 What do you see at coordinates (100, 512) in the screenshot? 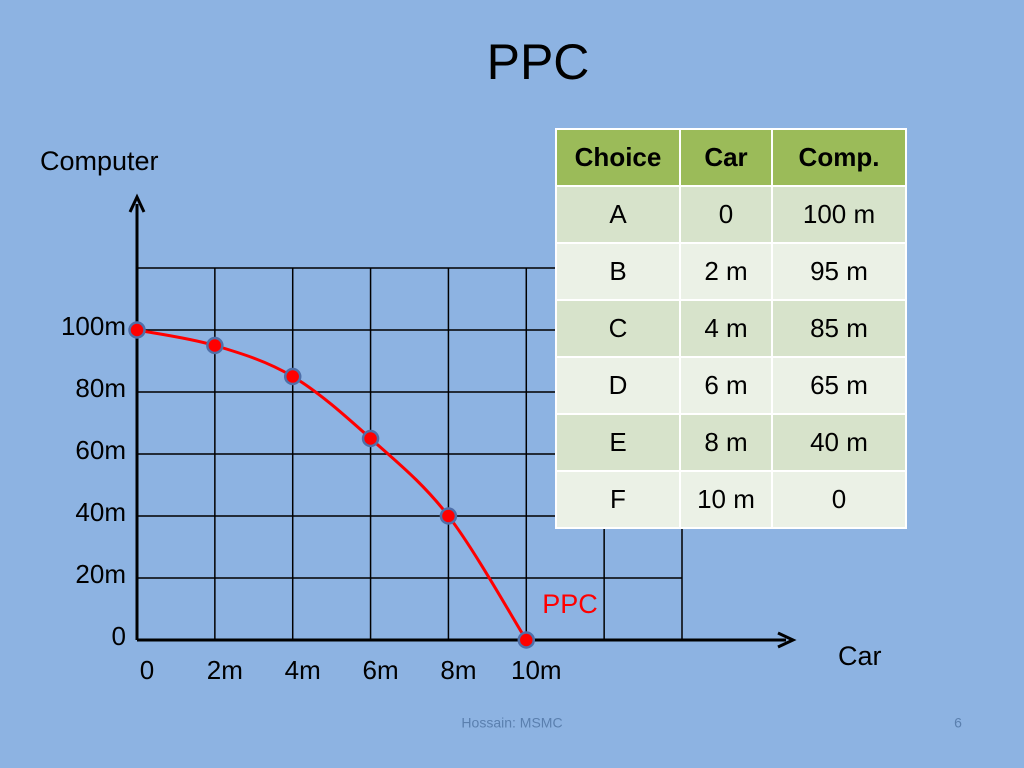
I see `y-tick-label: 40m` at bounding box center [100, 512].